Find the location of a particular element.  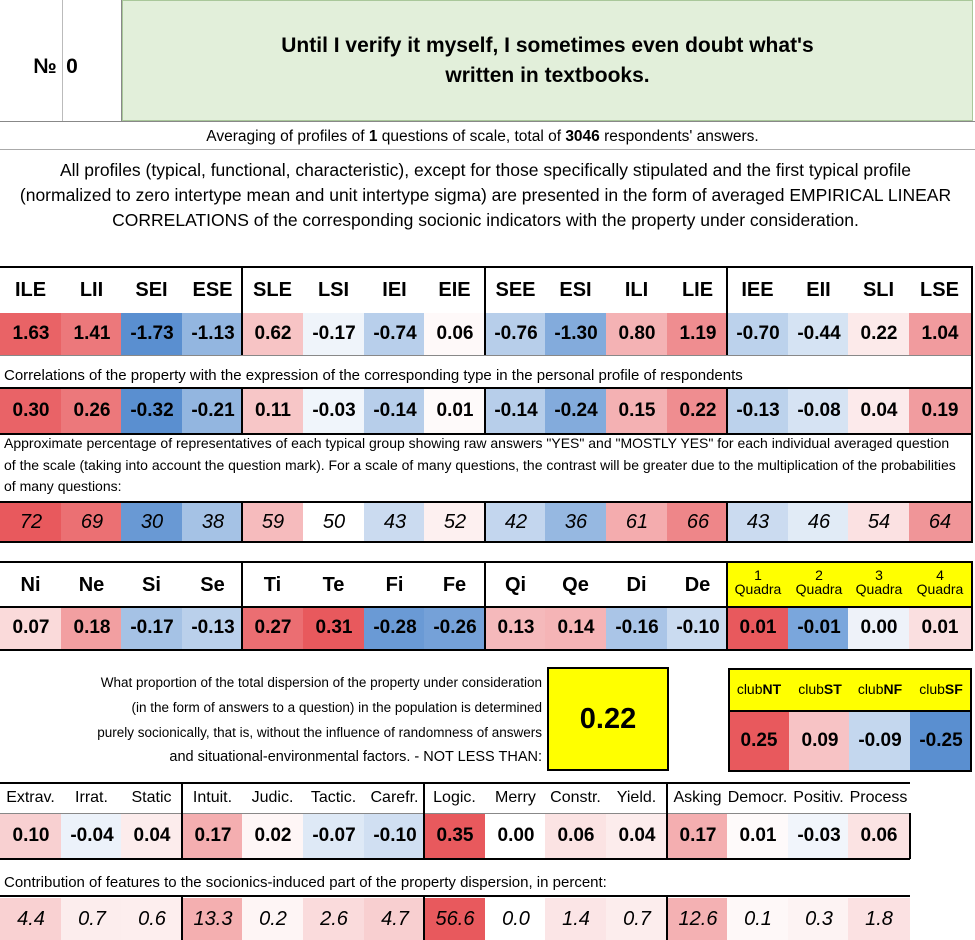

function-value-cell: -0.16 is located at coordinates (637, 628).